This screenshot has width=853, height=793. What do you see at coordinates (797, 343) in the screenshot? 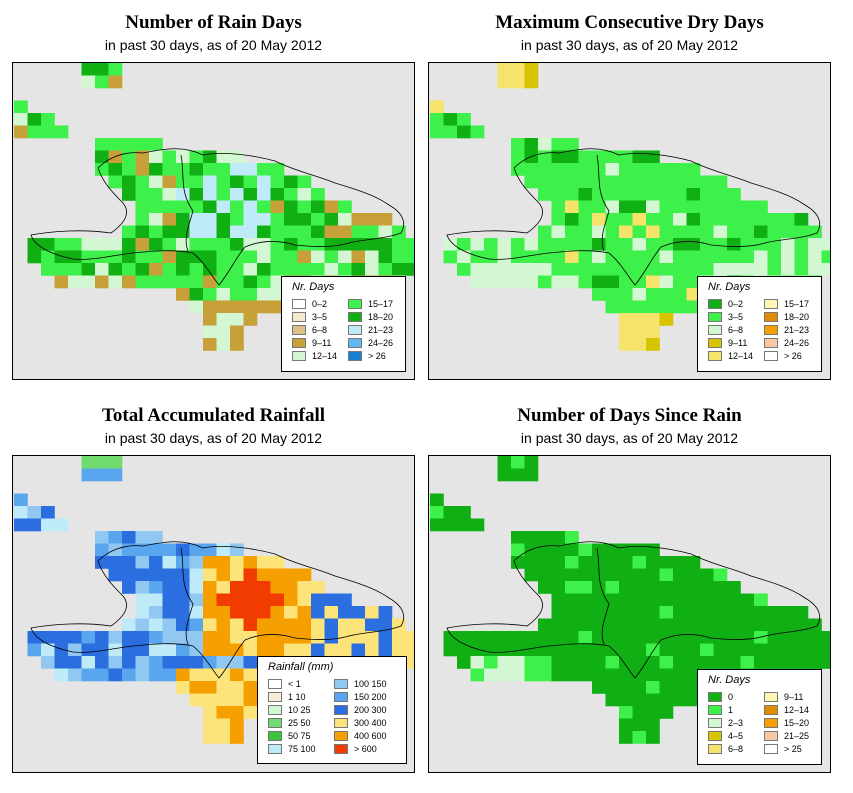
I see `legend-label: 24–26` at bounding box center [797, 343].